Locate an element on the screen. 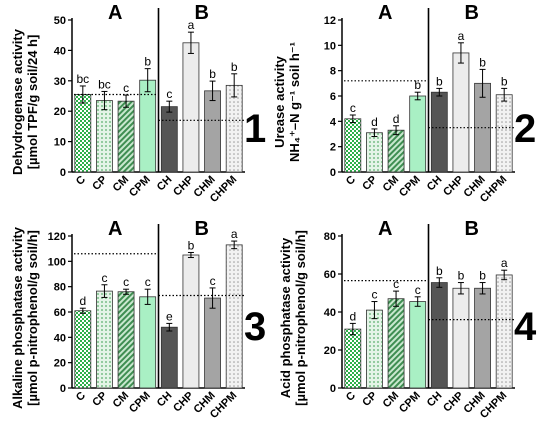 The width and height of the screenshot is (550, 442). panel-number: 4 is located at coordinates (525, 327).